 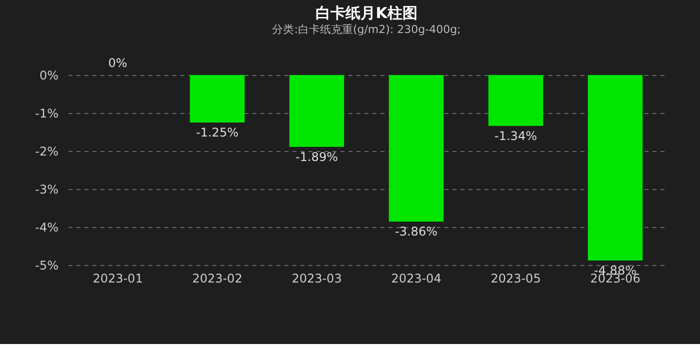 I want to click on x-tick-label: 2023-03, so click(x=317, y=279).